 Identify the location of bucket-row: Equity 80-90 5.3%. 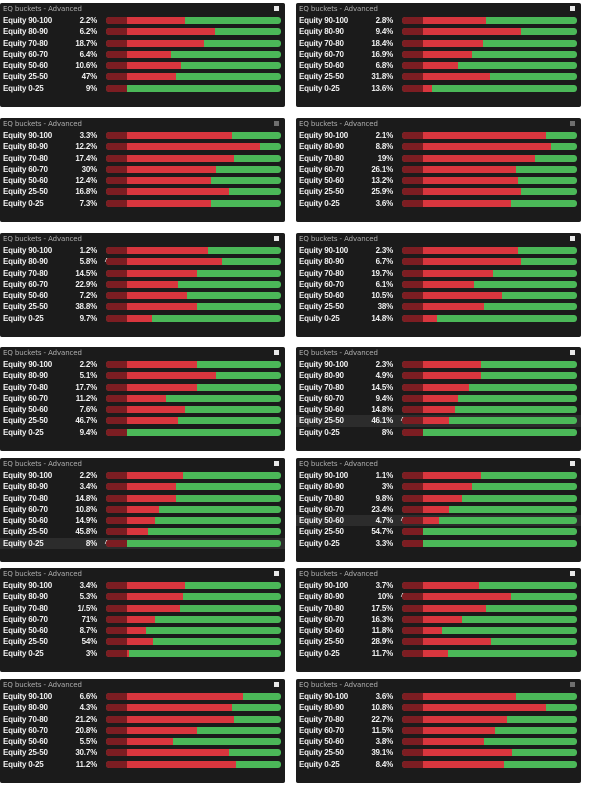
(142, 596).